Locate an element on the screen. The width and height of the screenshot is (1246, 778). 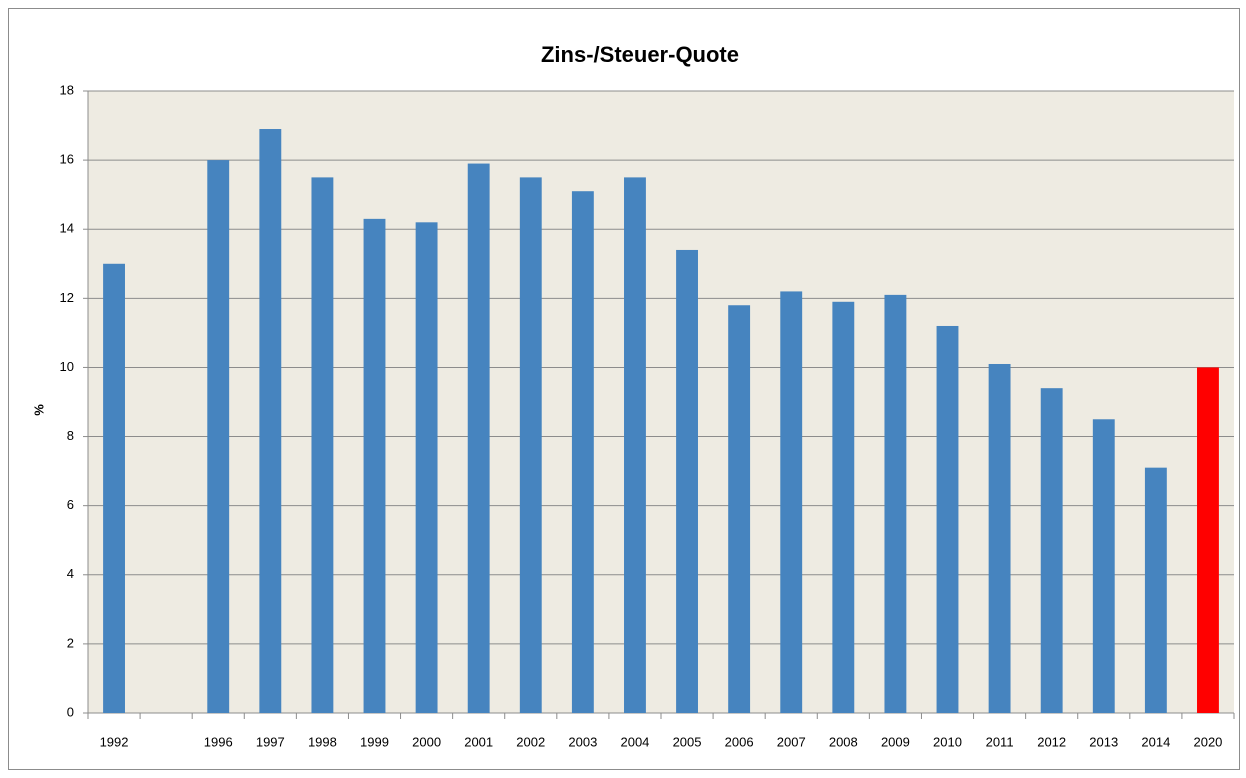
x-tick-label: 1999 is located at coordinates (374, 741).